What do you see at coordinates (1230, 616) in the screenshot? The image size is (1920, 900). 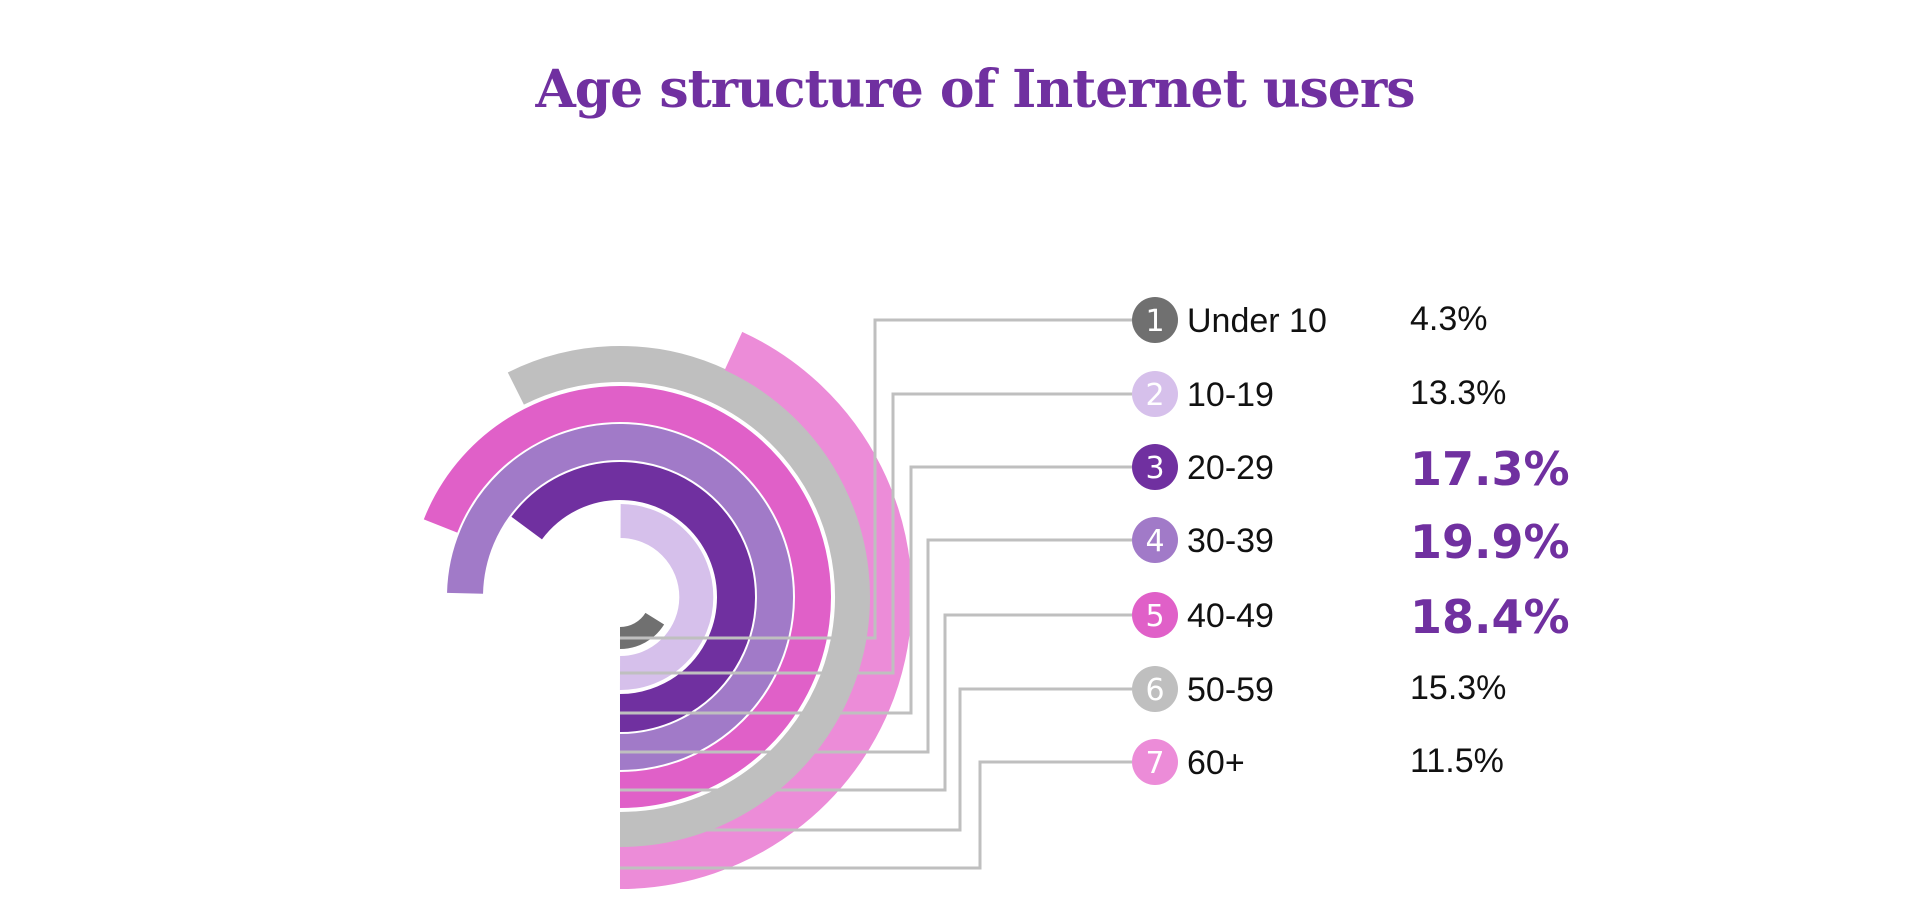 I see `legend-label: 40-49` at bounding box center [1230, 616].